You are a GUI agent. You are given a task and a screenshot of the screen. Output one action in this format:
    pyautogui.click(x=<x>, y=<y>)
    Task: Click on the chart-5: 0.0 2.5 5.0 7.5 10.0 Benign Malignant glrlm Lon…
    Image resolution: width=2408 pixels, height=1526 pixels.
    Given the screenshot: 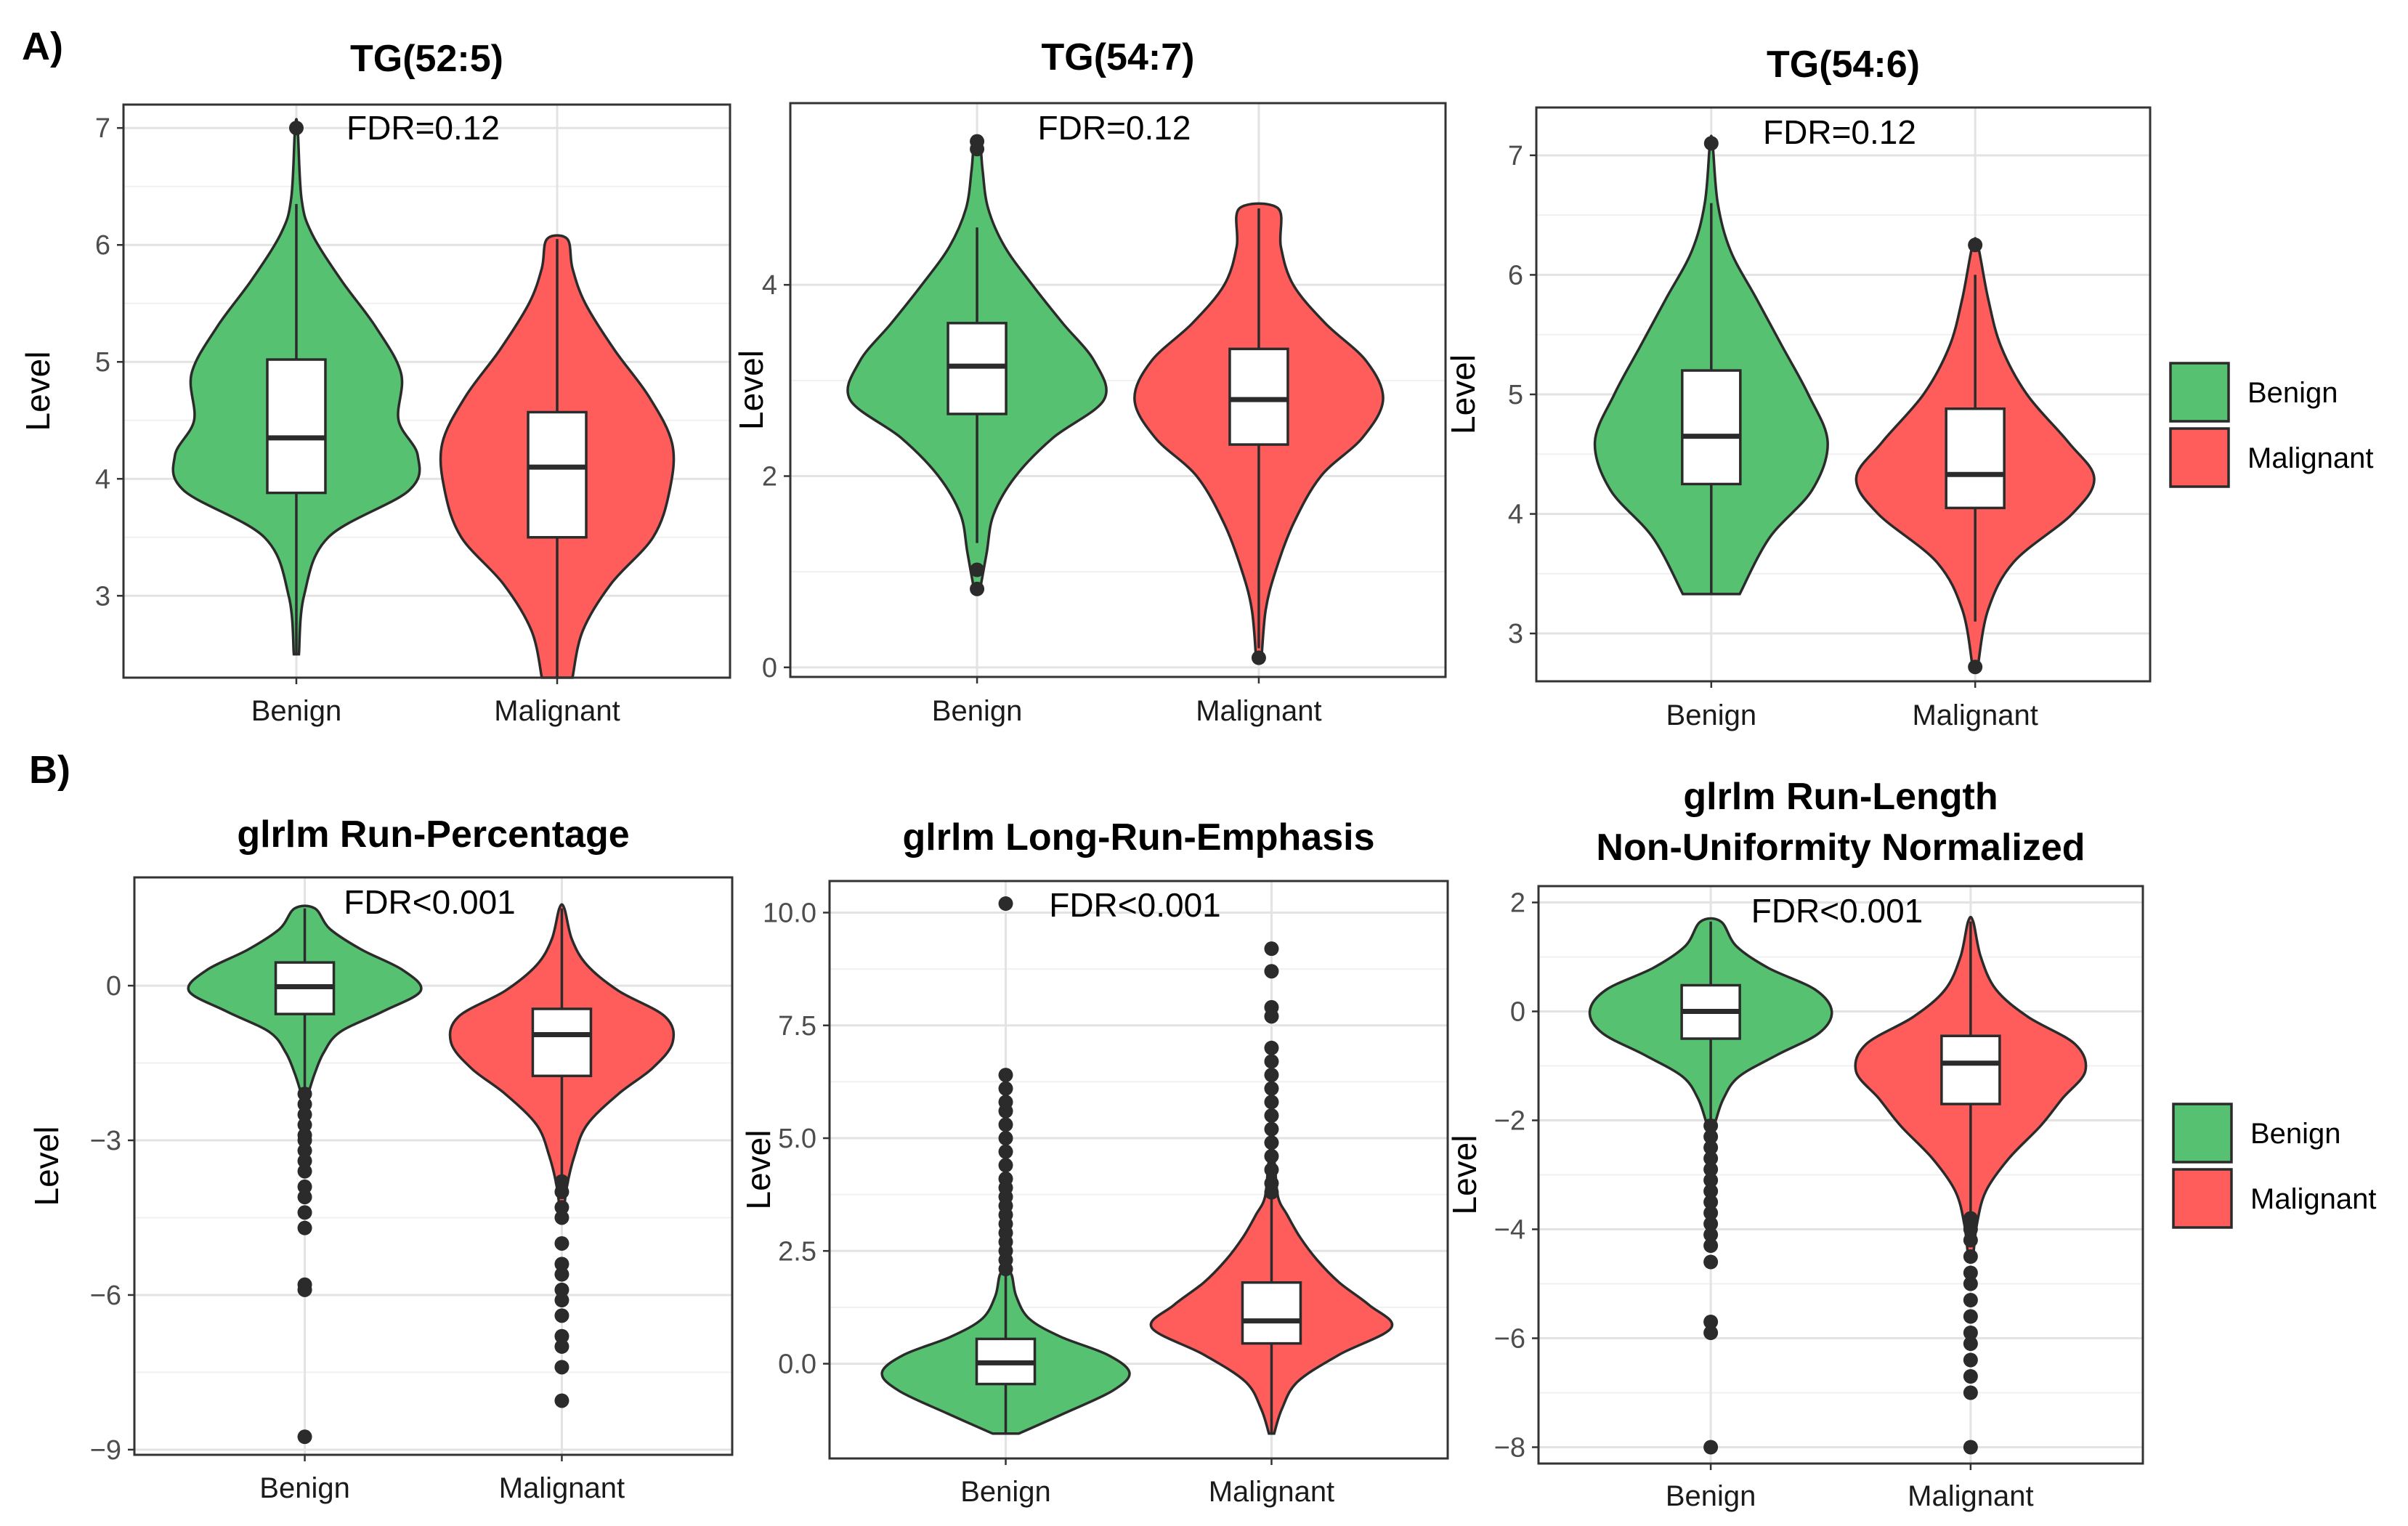 What is the action you would take?
    pyautogui.click(x=1094, y=1162)
    